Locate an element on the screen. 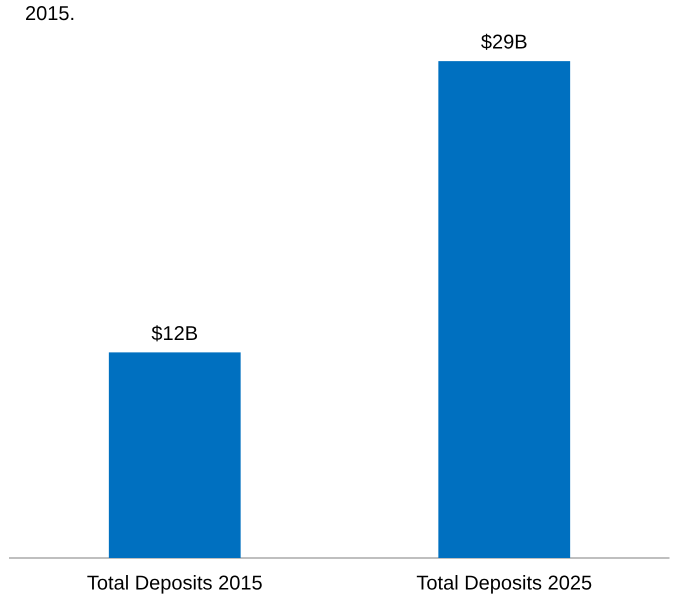 This screenshot has height=610, width=679. text: 2015. is located at coordinates (50, 14).